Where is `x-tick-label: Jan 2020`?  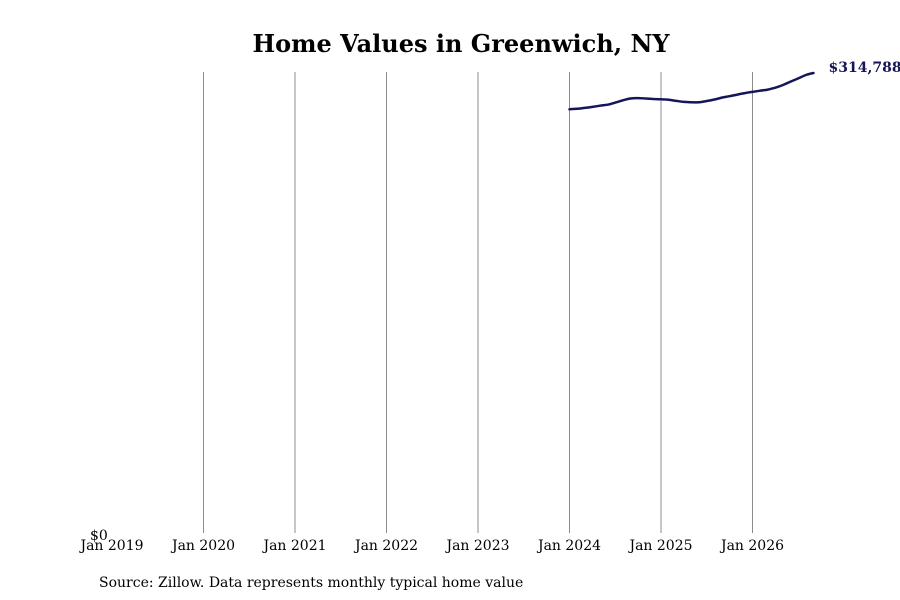
x-tick-label: Jan 2020 is located at coordinates (202, 546).